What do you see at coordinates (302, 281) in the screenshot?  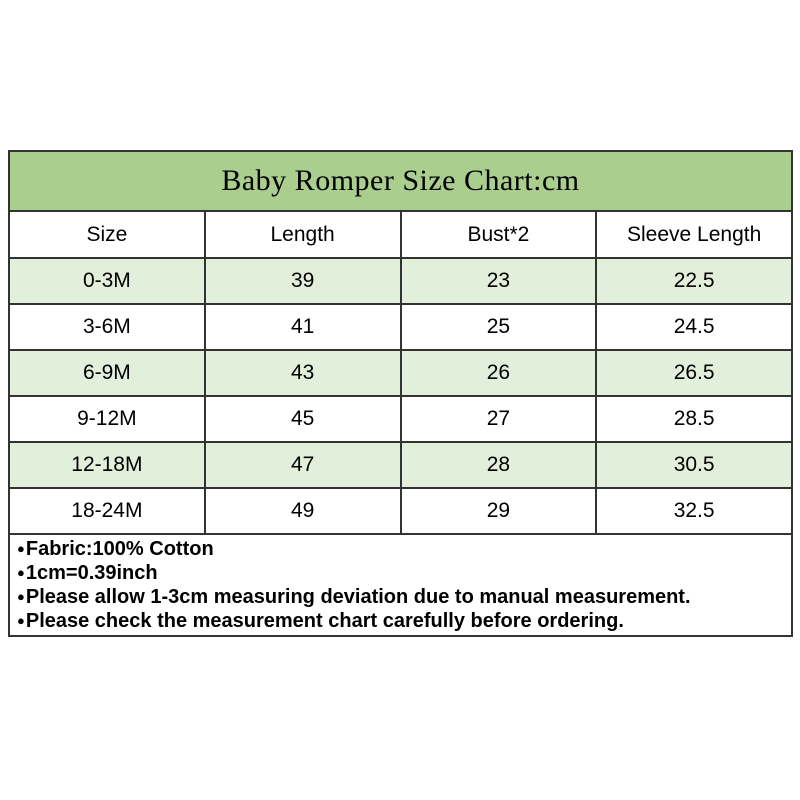 I see `cell-length: 39` at bounding box center [302, 281].